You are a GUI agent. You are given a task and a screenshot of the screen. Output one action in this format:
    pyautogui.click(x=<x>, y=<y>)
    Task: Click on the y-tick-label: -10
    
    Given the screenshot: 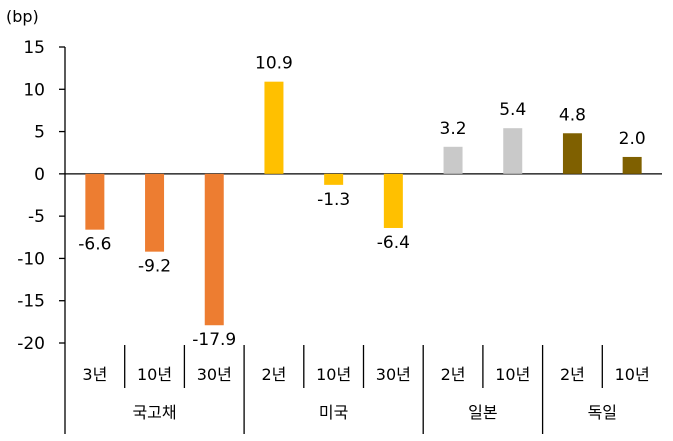 What is the action you would take?
    pyautogui.click(x=31, y=259)
    